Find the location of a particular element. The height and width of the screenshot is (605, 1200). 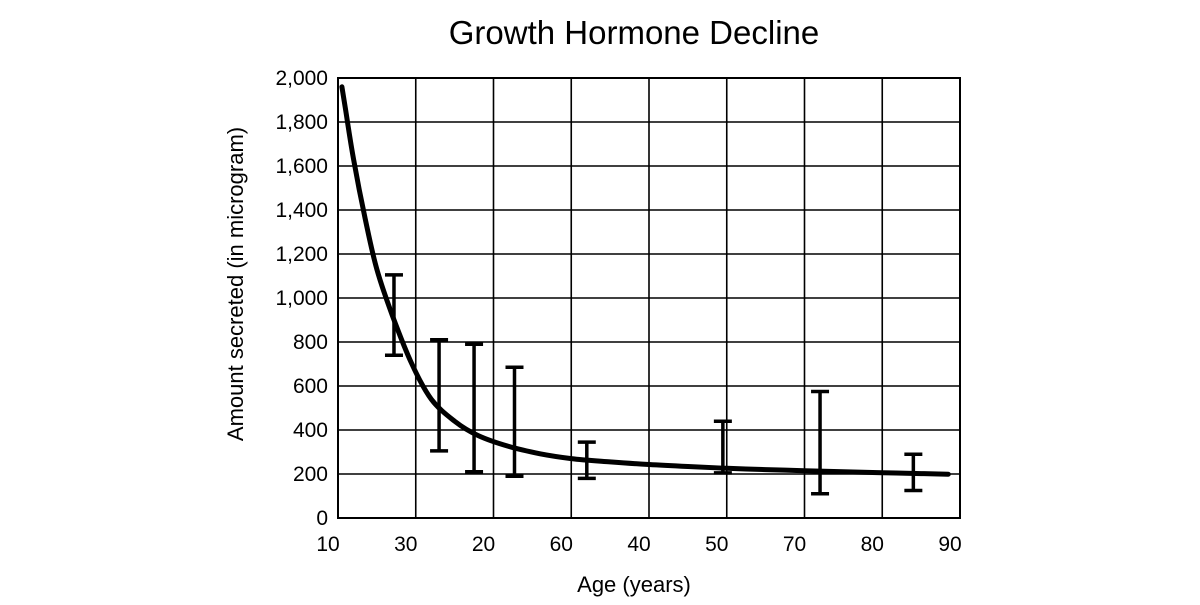

x-tick-label: 20 is located at coordinates (483, 544).